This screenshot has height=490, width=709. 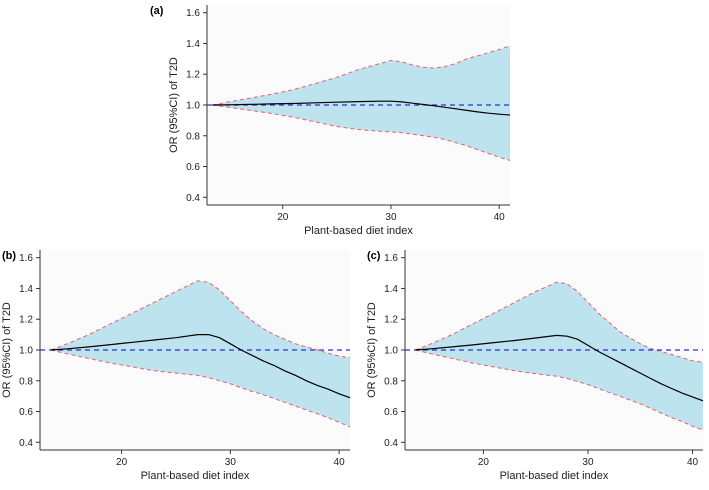 What do you see at coordinates (9, 256) in the screenshot?
I see `panel-label: (b)` at bounding box center [9, 256].